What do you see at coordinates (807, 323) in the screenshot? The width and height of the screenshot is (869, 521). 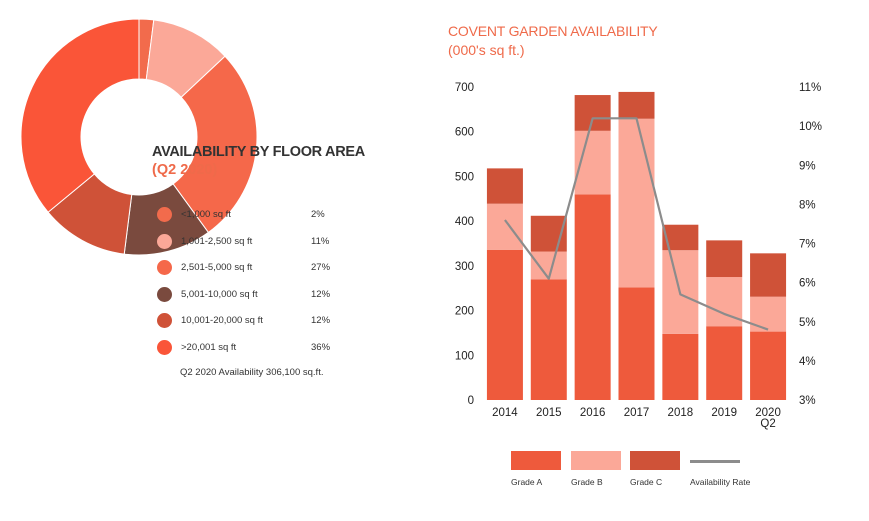 I see `y2-tick-label: 5%` at bounding box center [807, 323].